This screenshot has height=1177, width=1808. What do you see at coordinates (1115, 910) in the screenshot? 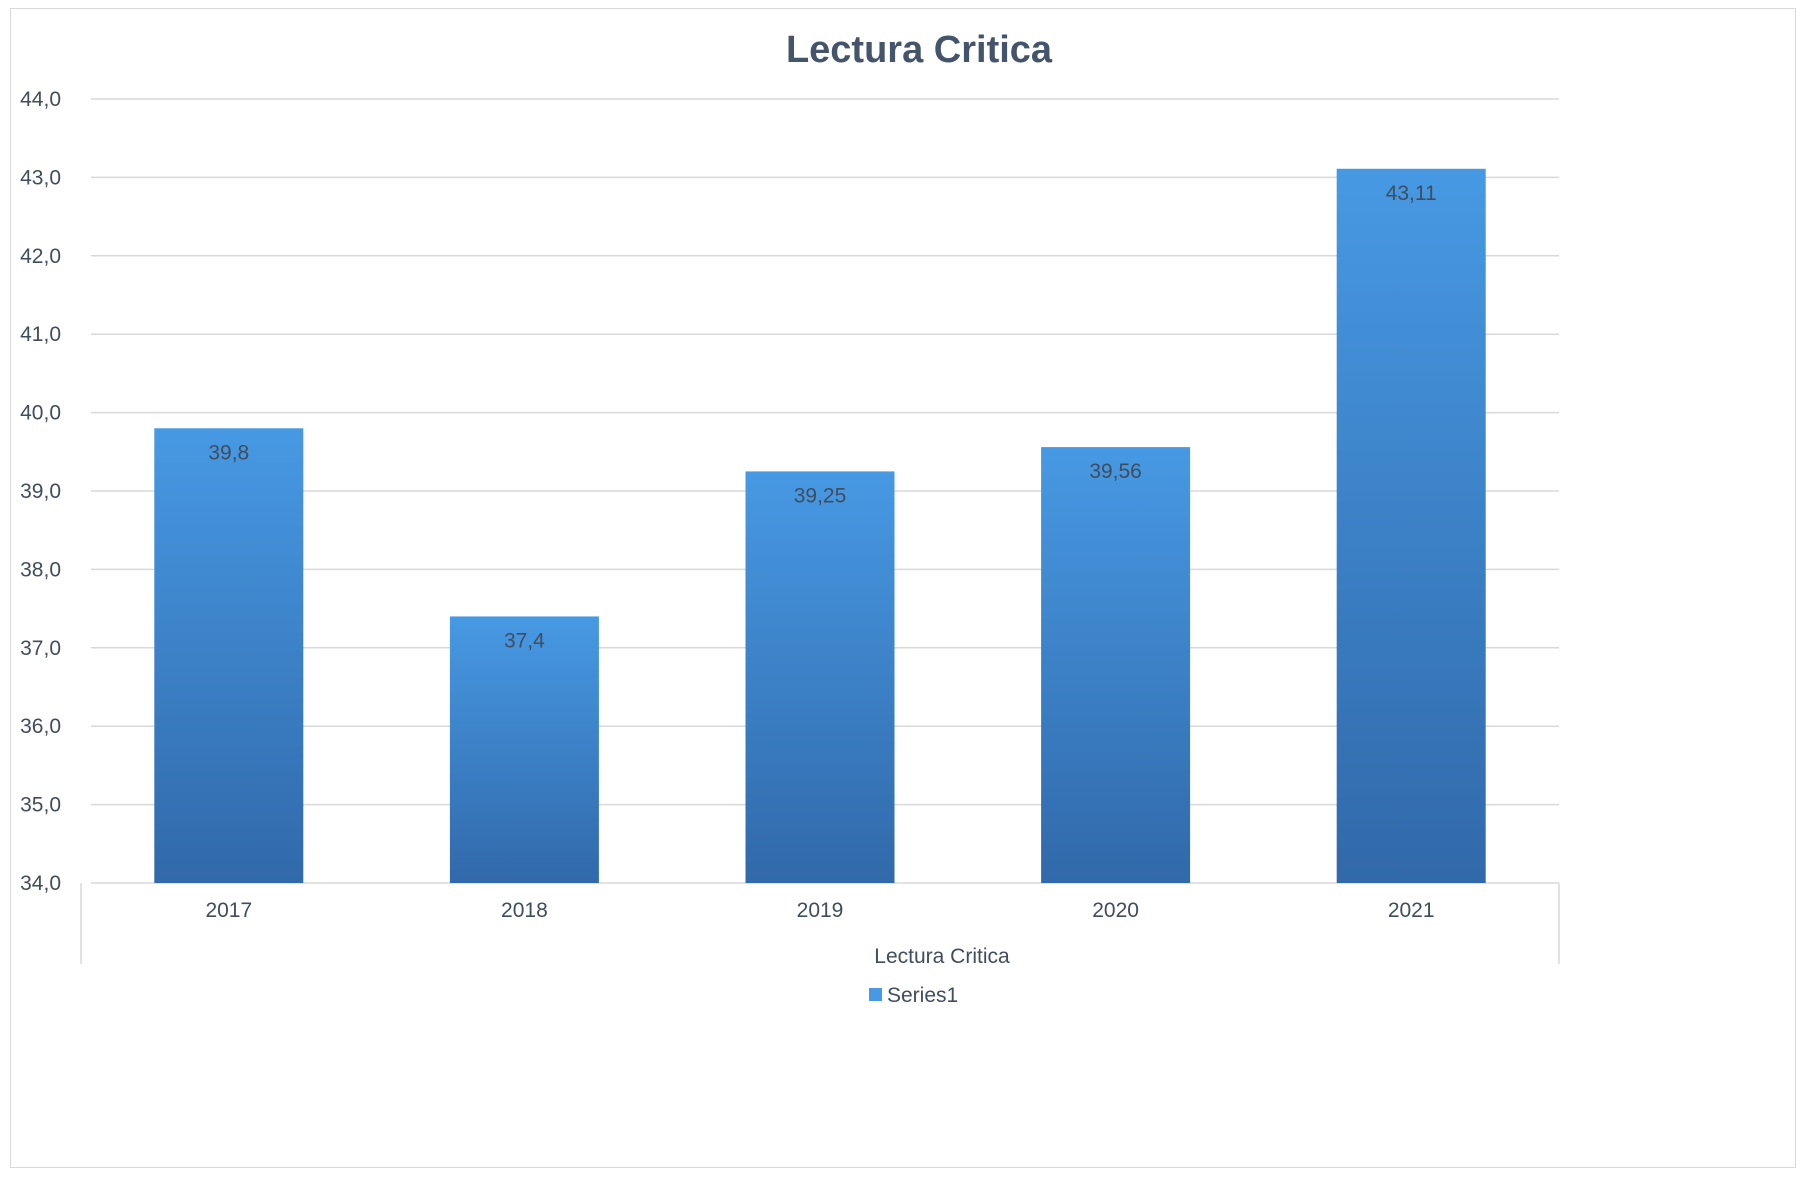
I see `x-tick-label-2020: 2020` at bounding box center [1115, 910].